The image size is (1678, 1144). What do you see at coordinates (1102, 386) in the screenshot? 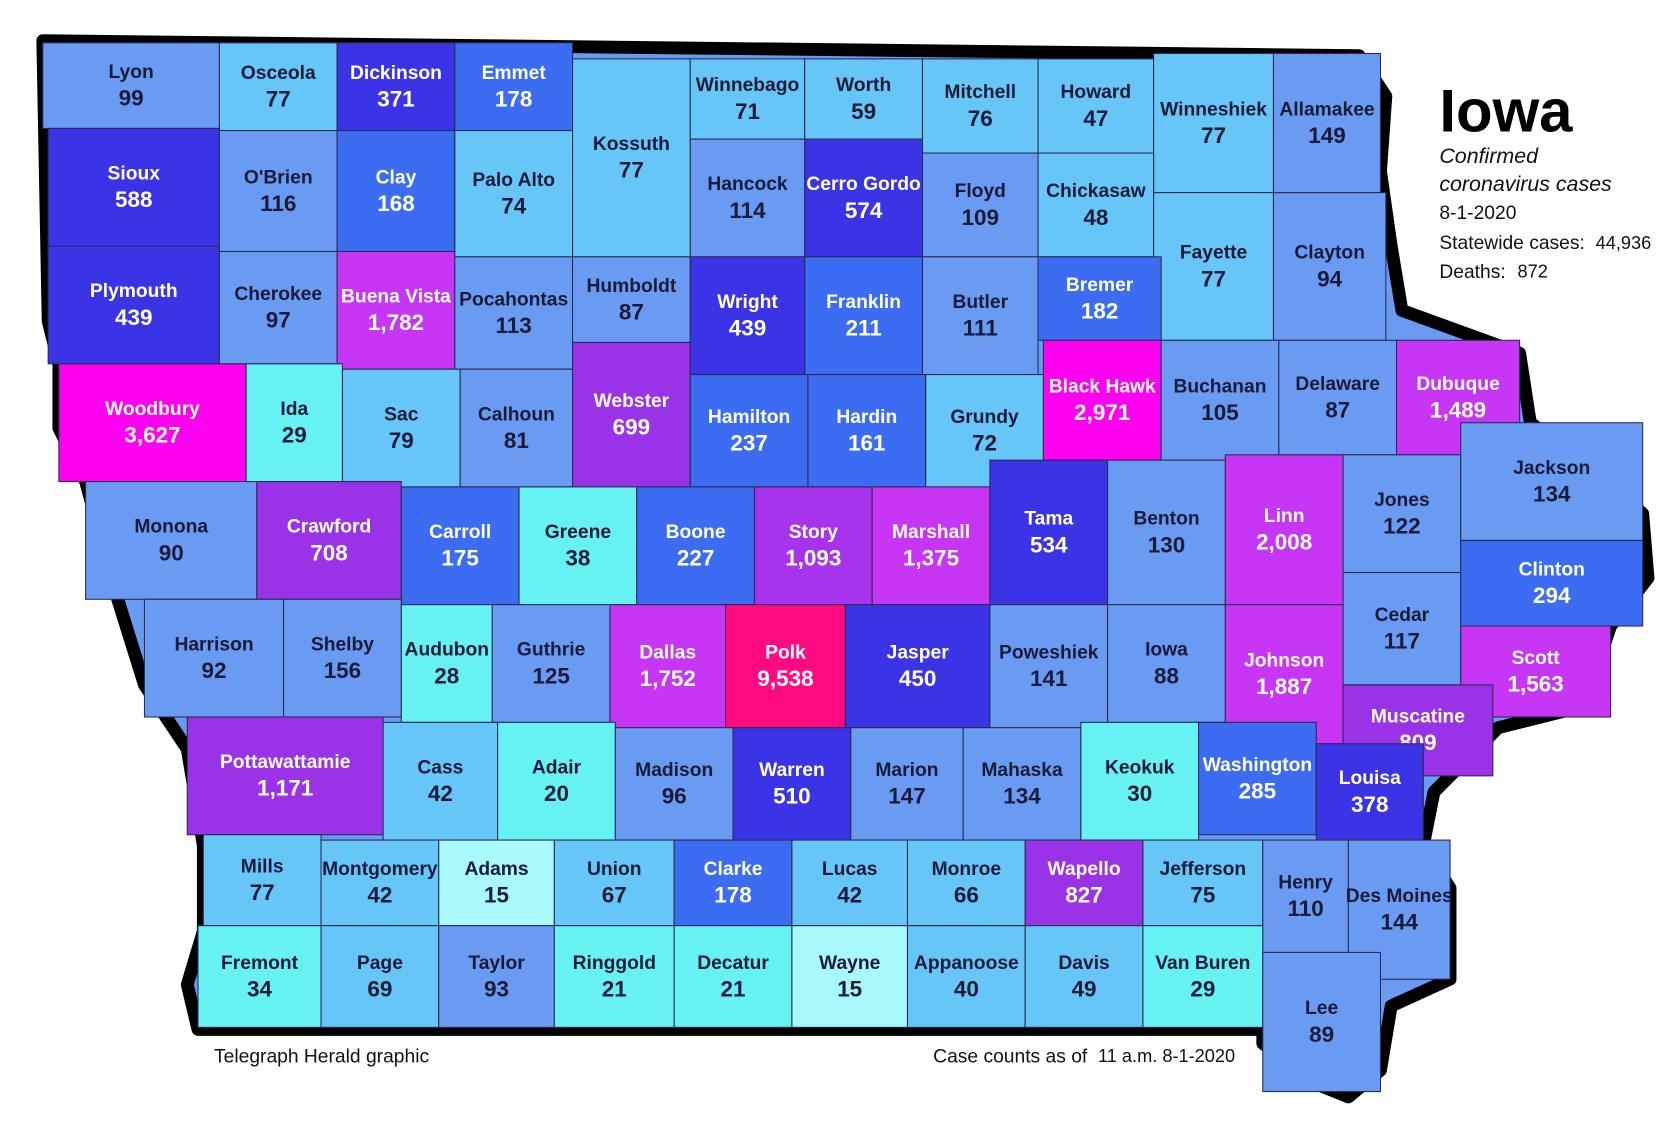
I see `county-name: Black Hawk` at bounding box center [1102, 386].